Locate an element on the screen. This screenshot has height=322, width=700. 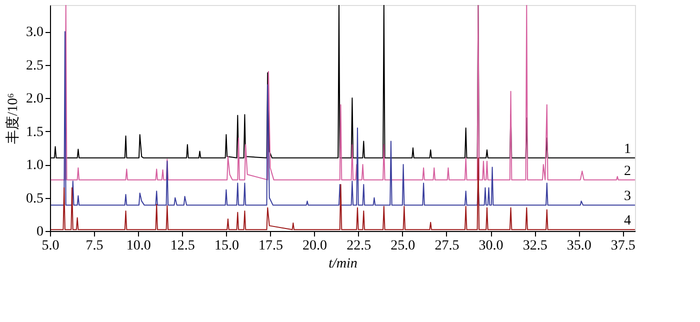
x-tick-label: 17.5 is located at coordinates (271, 246).